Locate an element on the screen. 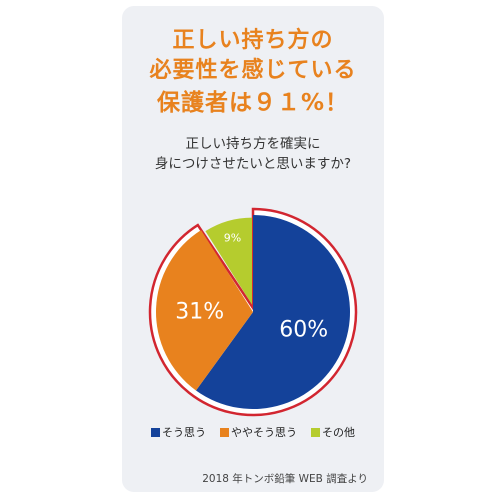  headline-line-3: 保護者は９１%！ is located at coordinates (253, 103).